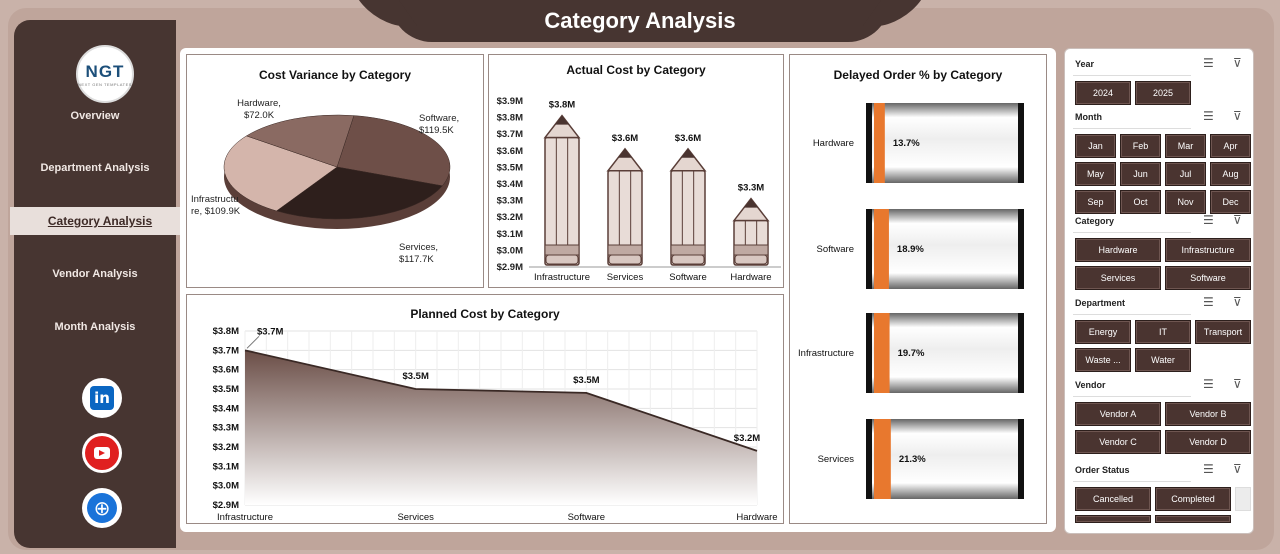 This screenshot has height=554, width=1280. I want to click on area-data-label: $3.7M, so click(270, 331).